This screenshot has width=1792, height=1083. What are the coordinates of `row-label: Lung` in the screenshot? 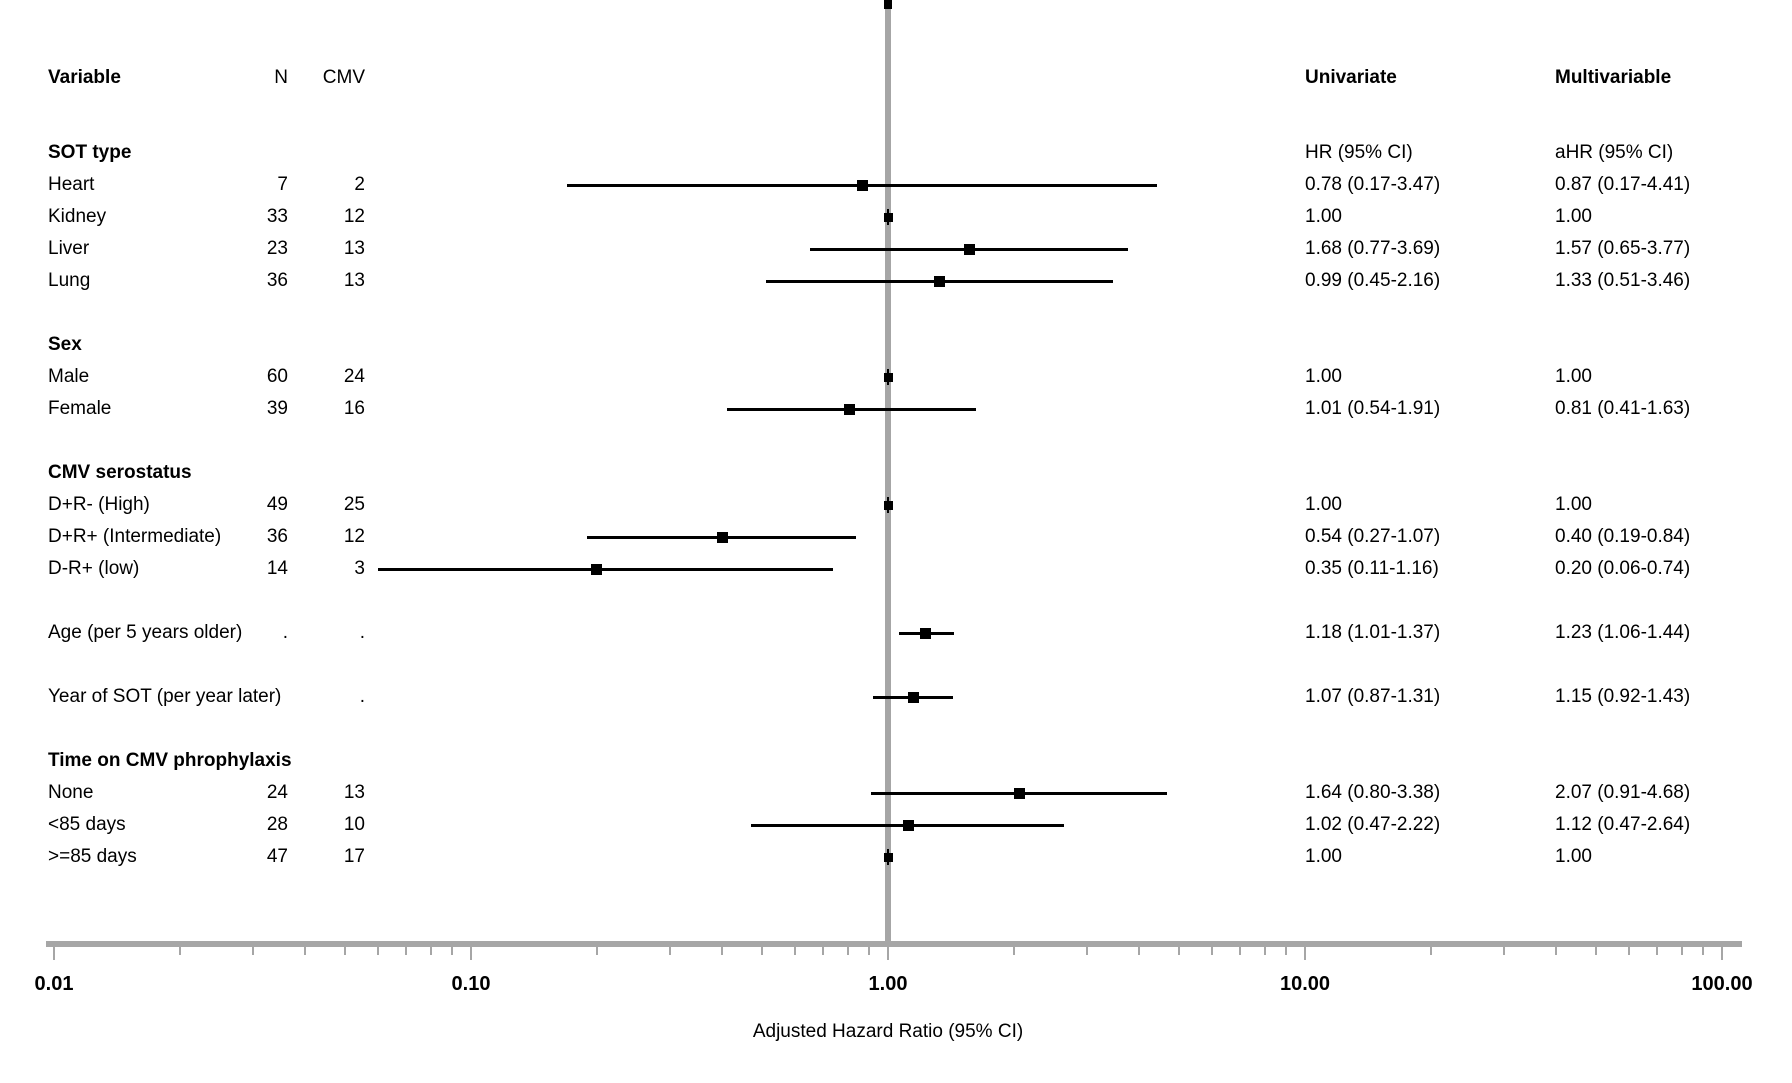 It's located at (69, 280).